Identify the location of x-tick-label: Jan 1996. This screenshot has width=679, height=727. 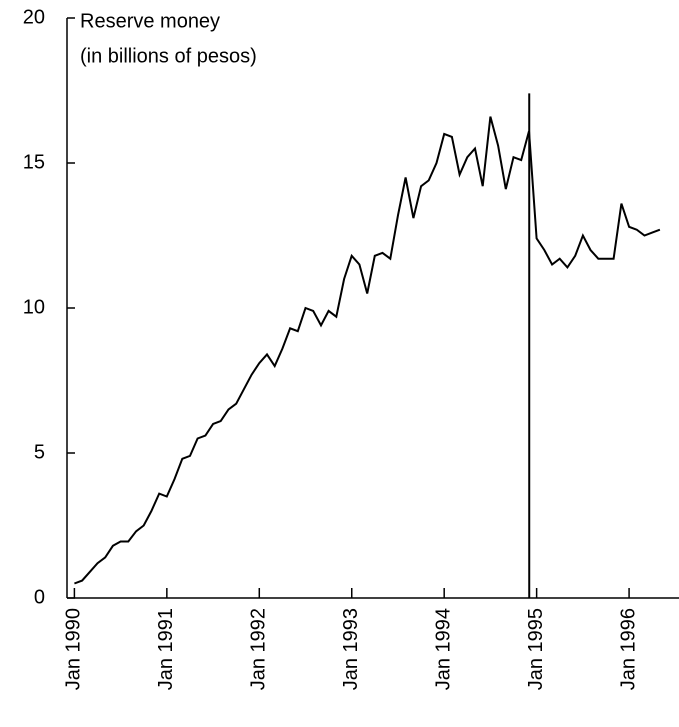
(628, 649).